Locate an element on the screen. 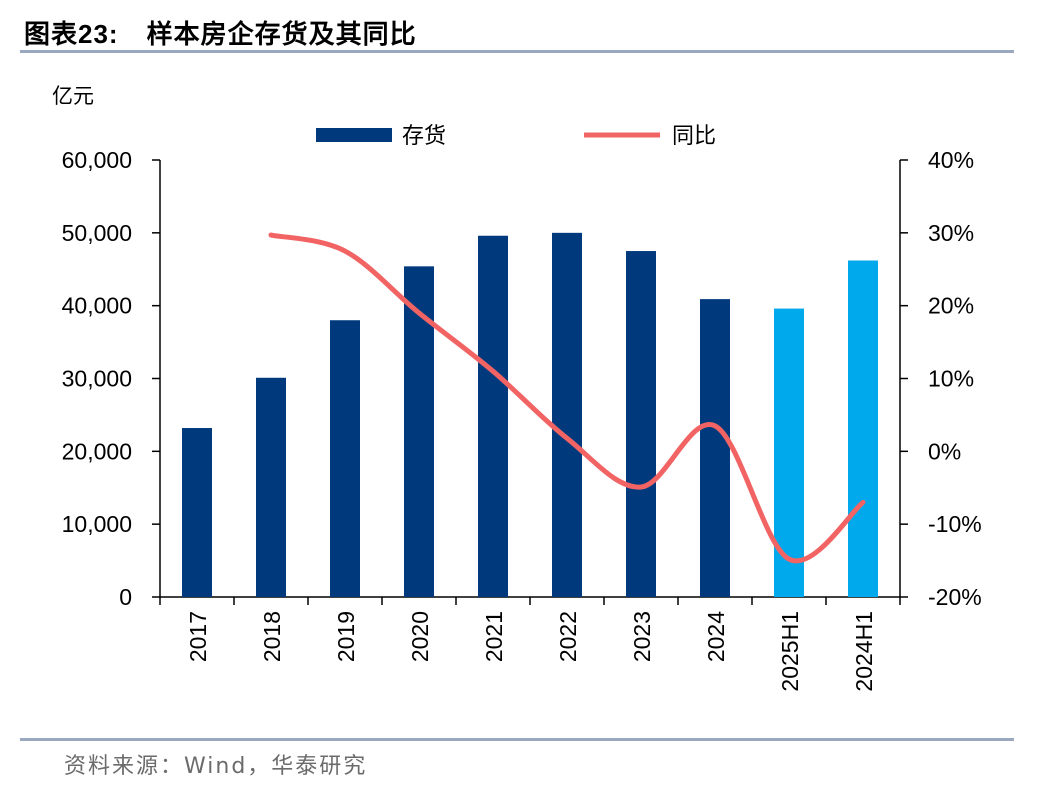 The height and width of the screenshot is (792, 1048). x-tick-label: 2017 is located at coordinates (198, 636).